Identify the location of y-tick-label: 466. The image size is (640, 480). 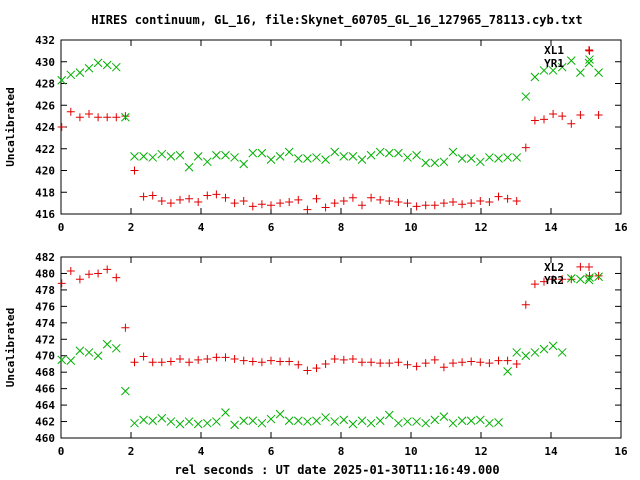
(45, 389).